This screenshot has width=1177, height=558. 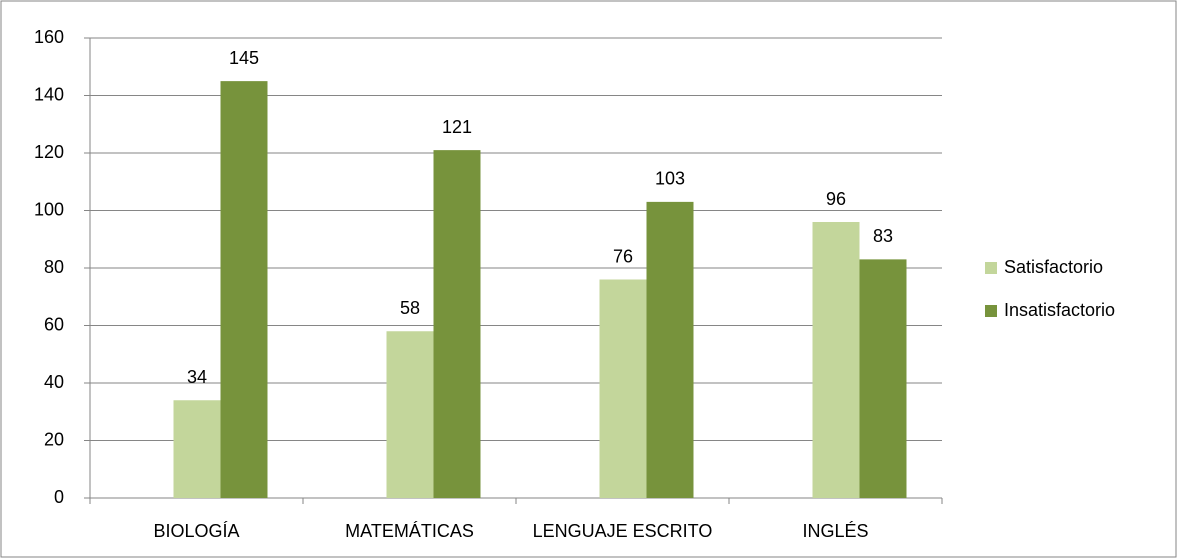 What do you see at coordinates (59, 497) in the screenshot?
I see `y-tick-label: 0` at bounding box center [59, 497].